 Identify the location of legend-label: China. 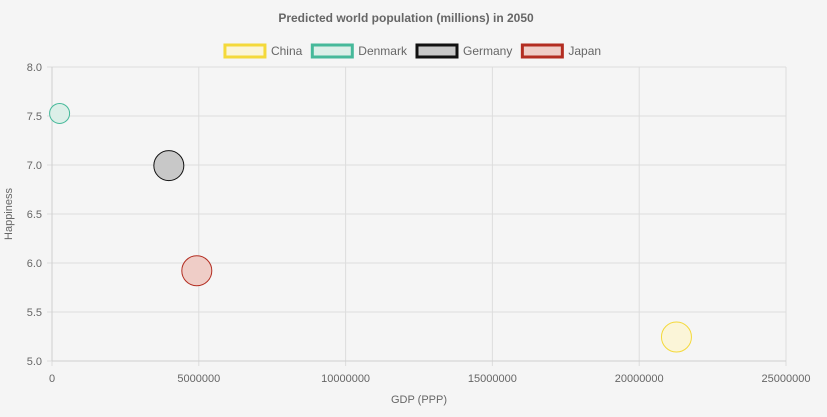
(287, 51).